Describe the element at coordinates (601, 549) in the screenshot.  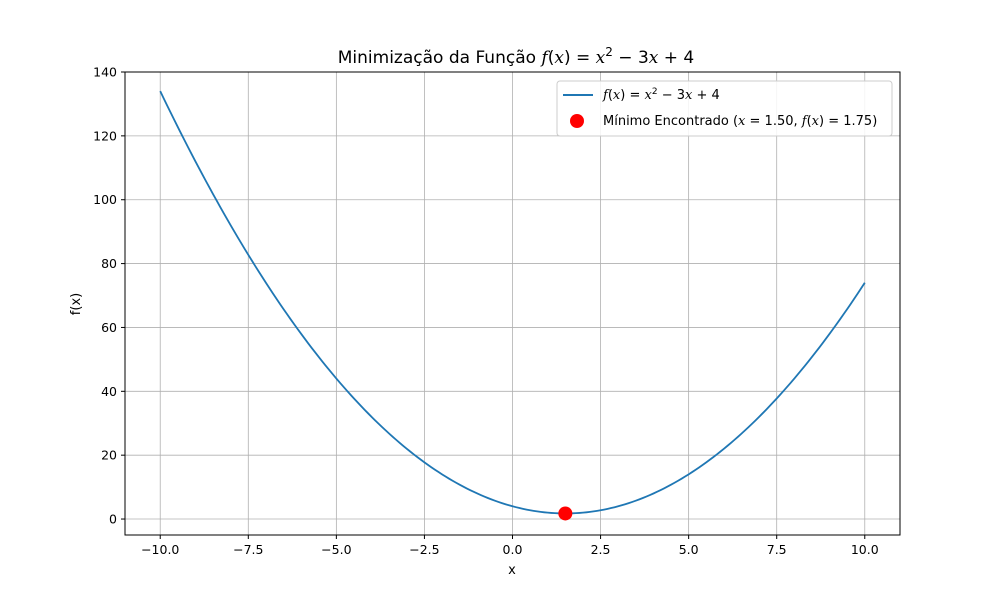
I see `x-tick-label: 2.5` at that location.